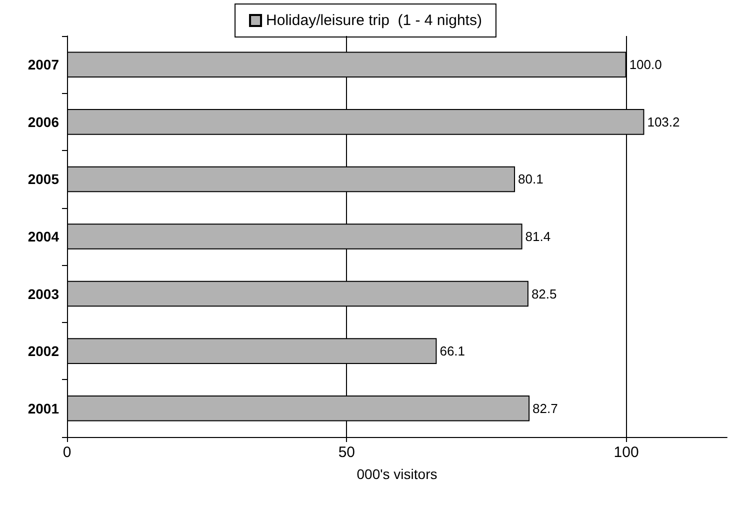  I want to click on data-label: 103.2, so click(663, 122).